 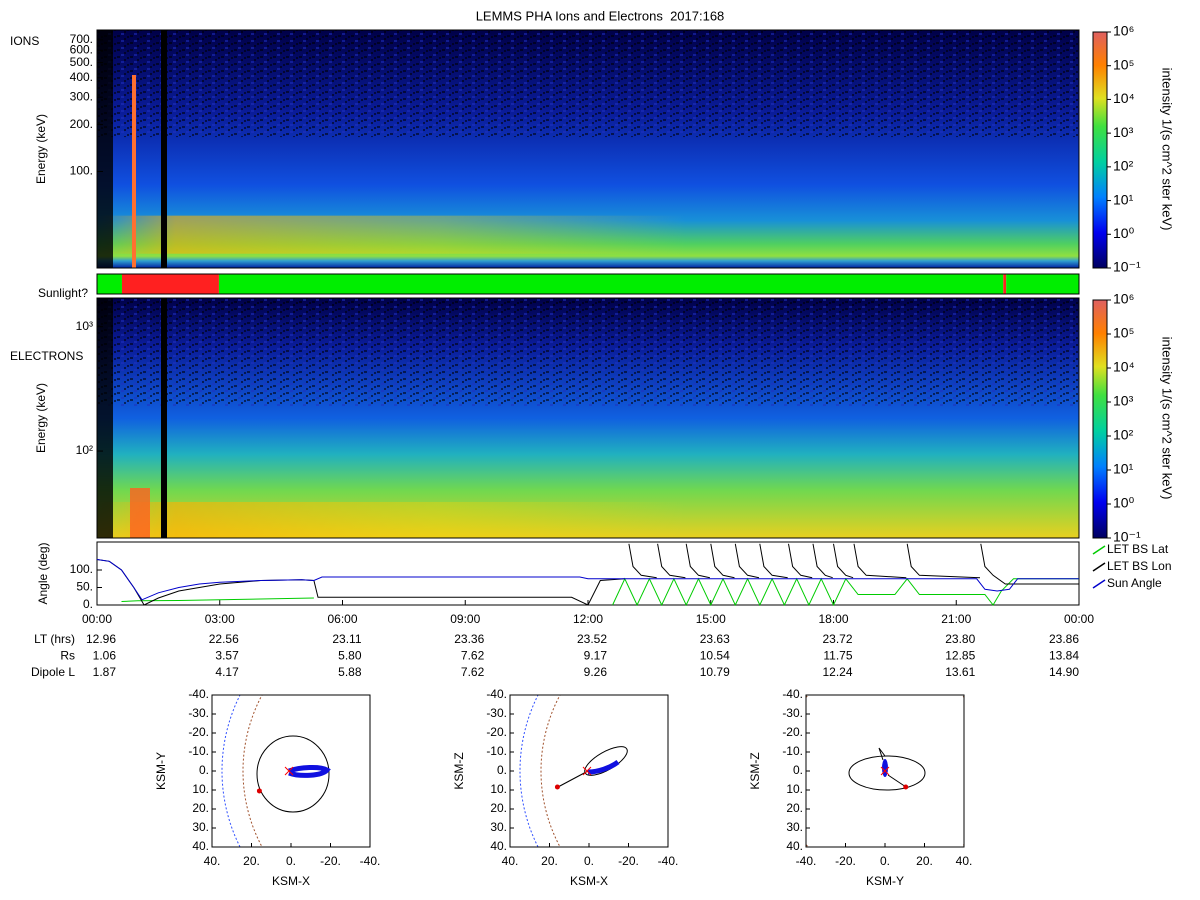 What do you see at coordinates (715, 639) in the screenshot?
I see `ephemeris-value: 23.63` at bounding box center [715, 639].